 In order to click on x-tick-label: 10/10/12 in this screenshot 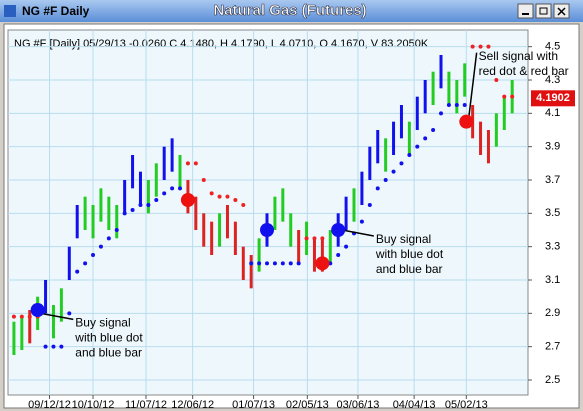, I will do `click(93, 405)`.